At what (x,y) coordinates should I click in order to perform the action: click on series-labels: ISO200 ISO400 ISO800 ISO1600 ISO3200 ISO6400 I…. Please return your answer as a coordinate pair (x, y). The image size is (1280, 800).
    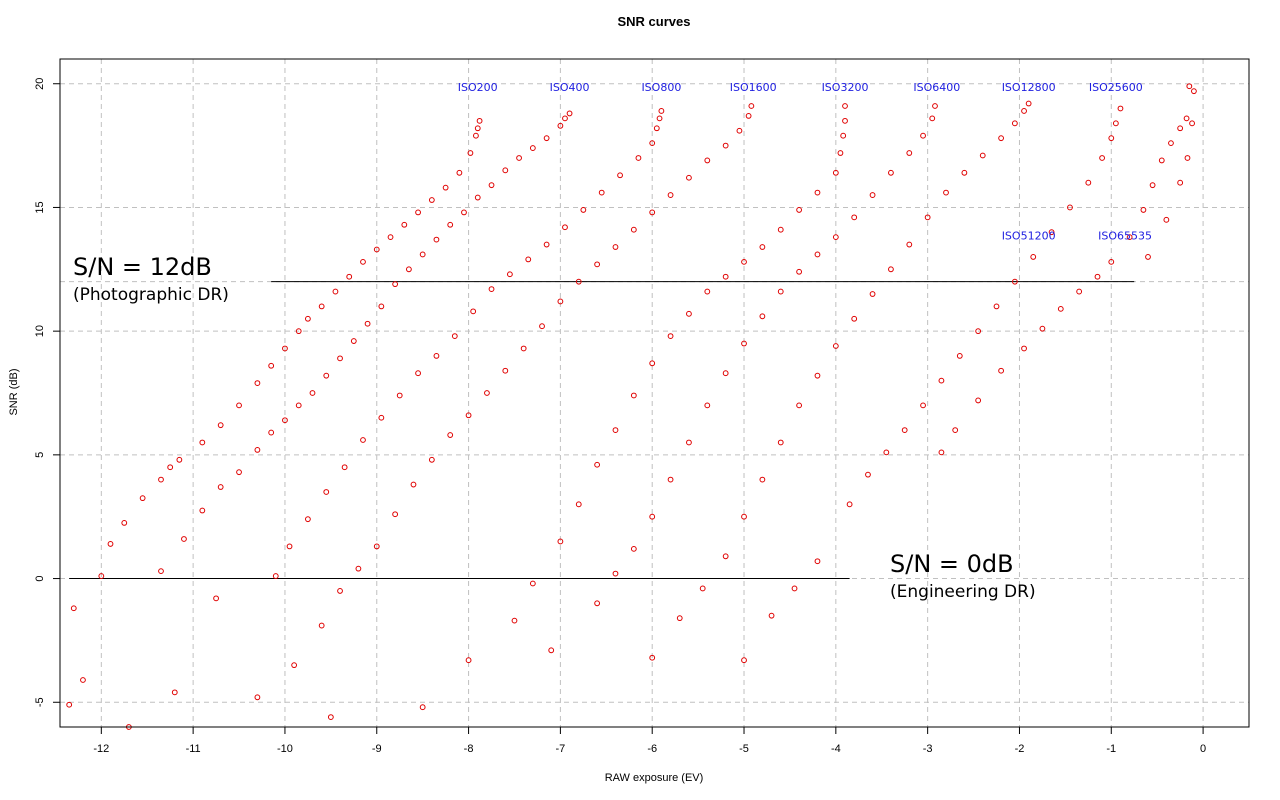
    Looking at the image, I should click on (805, 161).